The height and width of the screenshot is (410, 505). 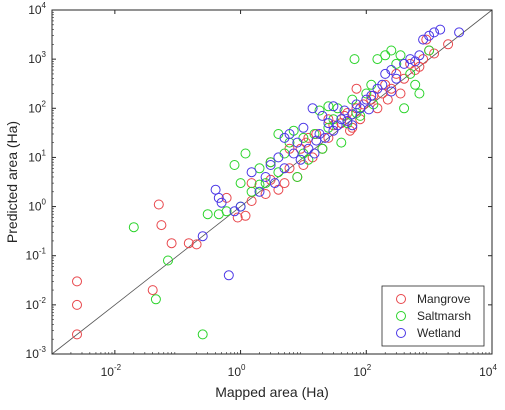 I want to click on legend-marker-saltmarsh, so click(x=401, y=316).